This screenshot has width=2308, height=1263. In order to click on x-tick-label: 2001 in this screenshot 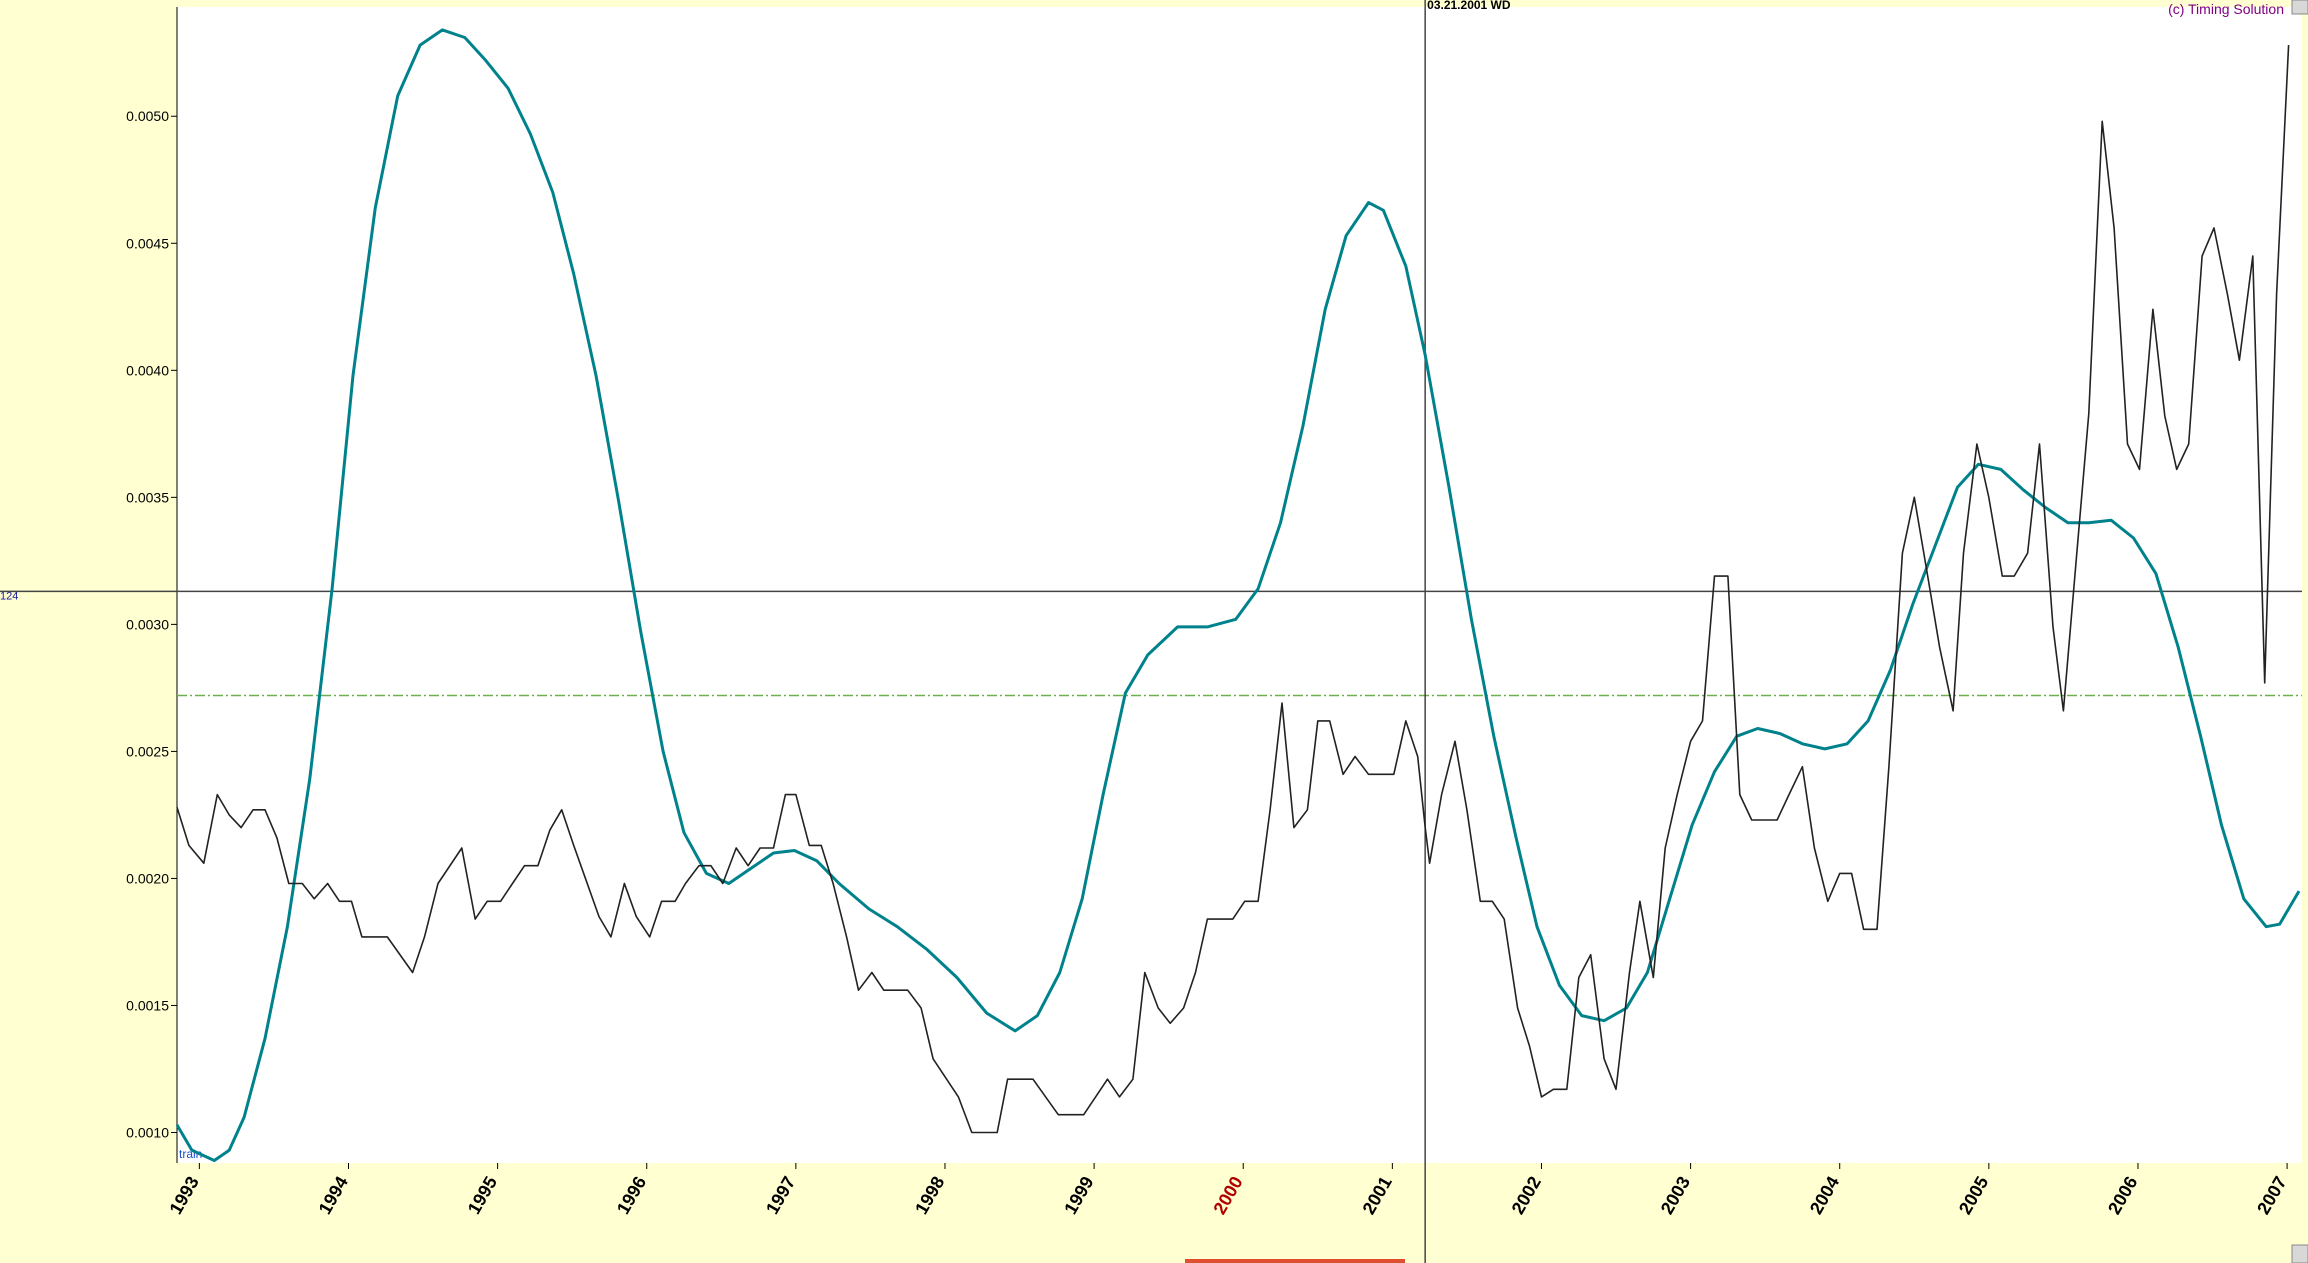, I will do `click(1376, 1195)`.